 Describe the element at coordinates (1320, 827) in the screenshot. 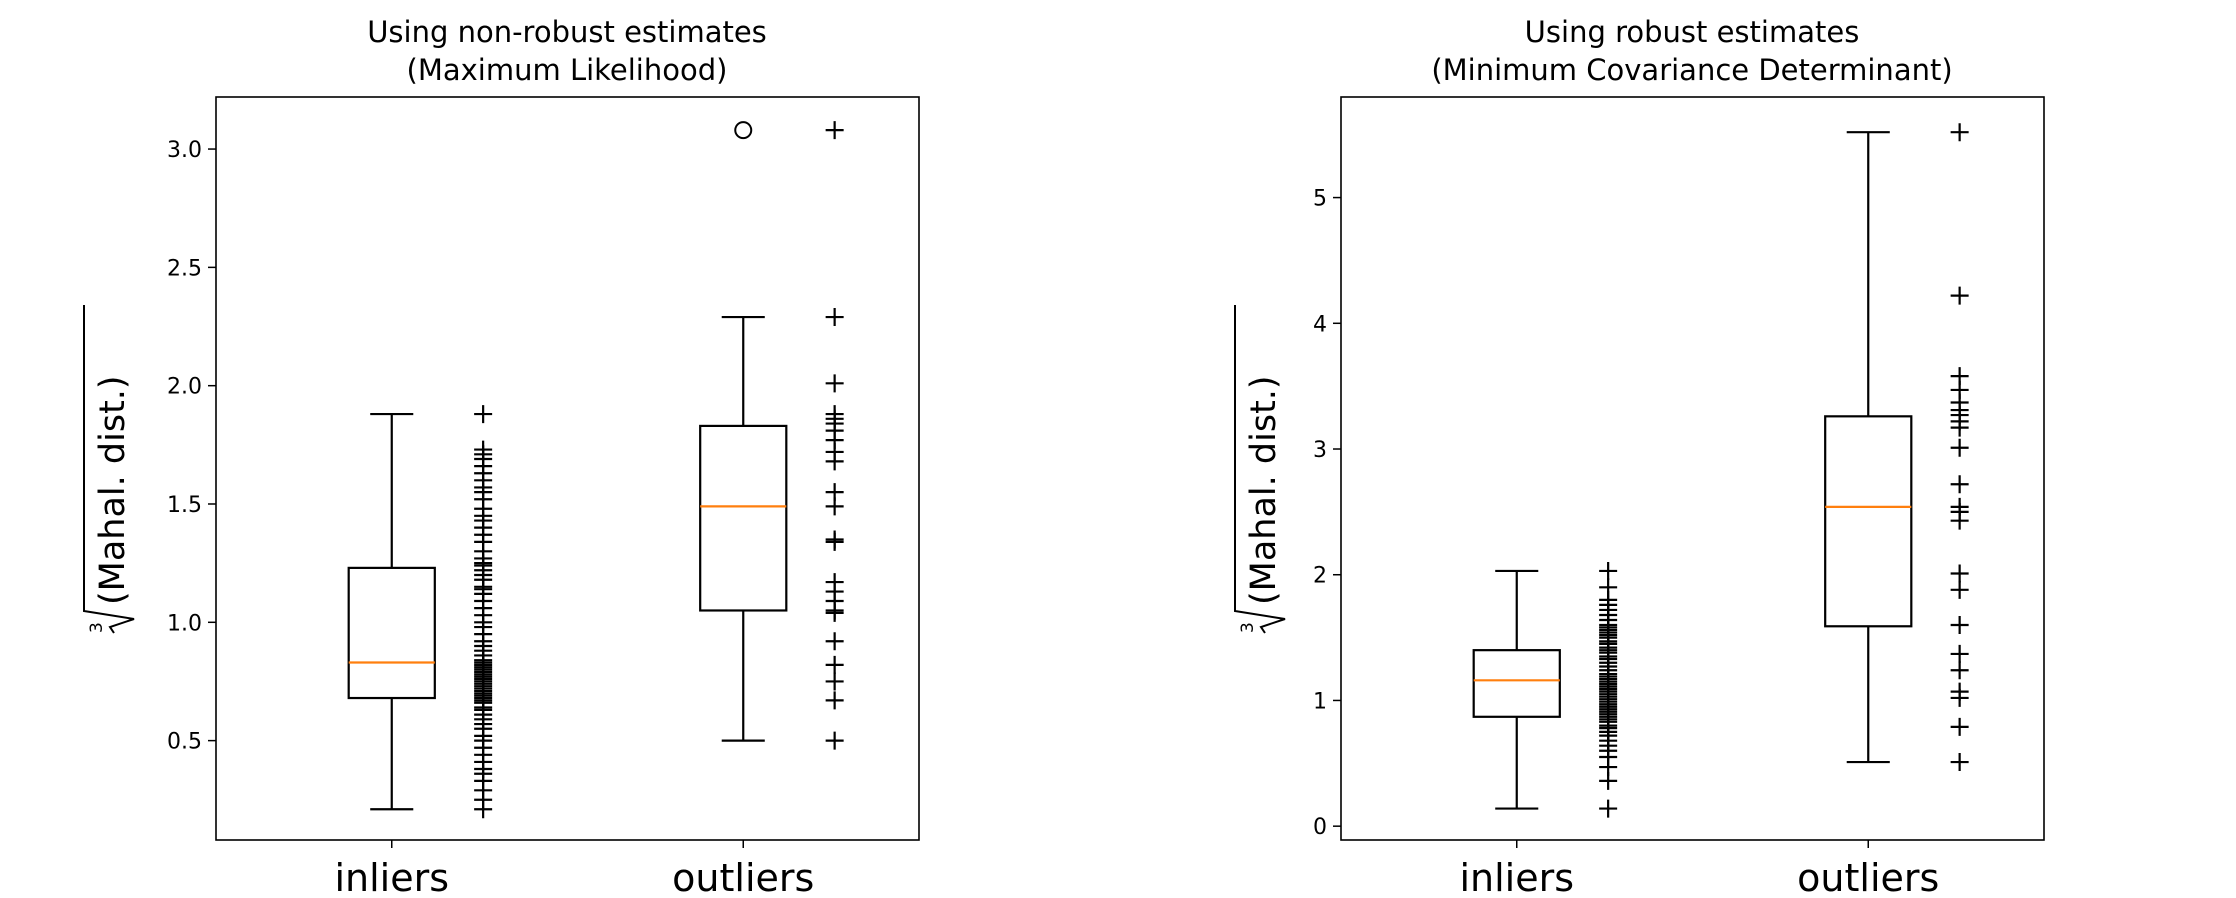

I see `y-tick-label: 0` at that location.